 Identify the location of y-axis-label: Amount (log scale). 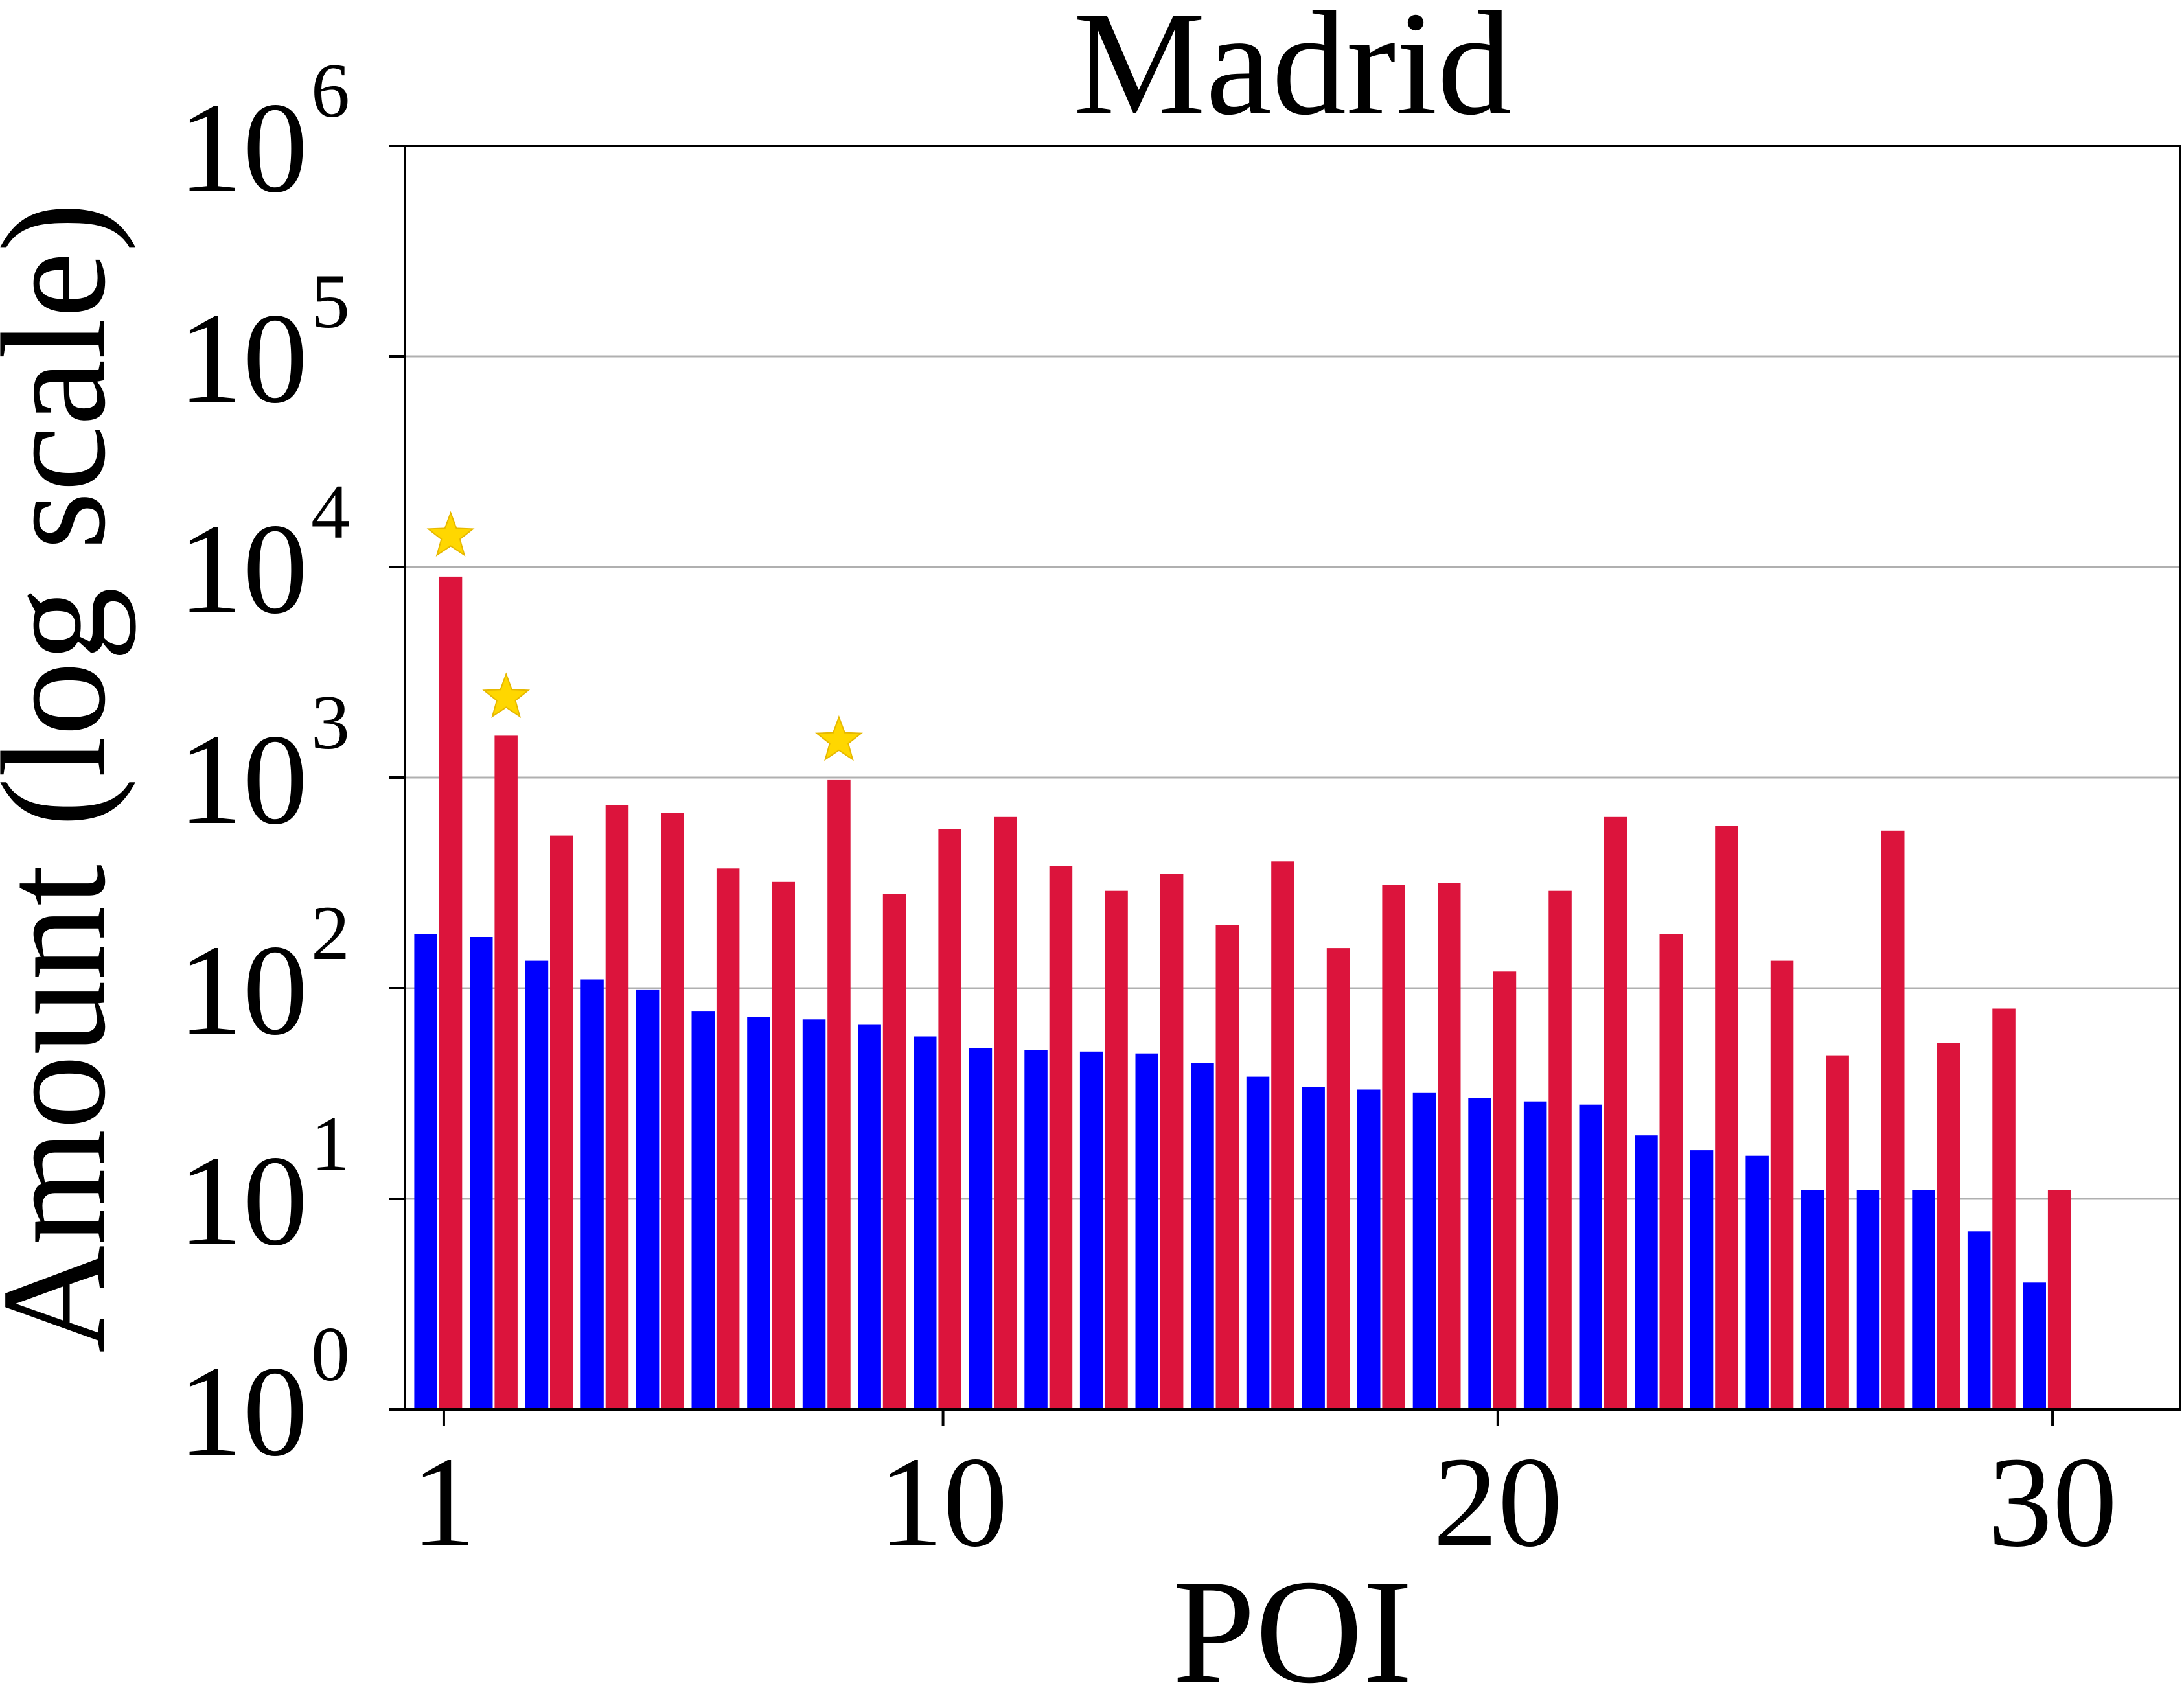
(68, 777).